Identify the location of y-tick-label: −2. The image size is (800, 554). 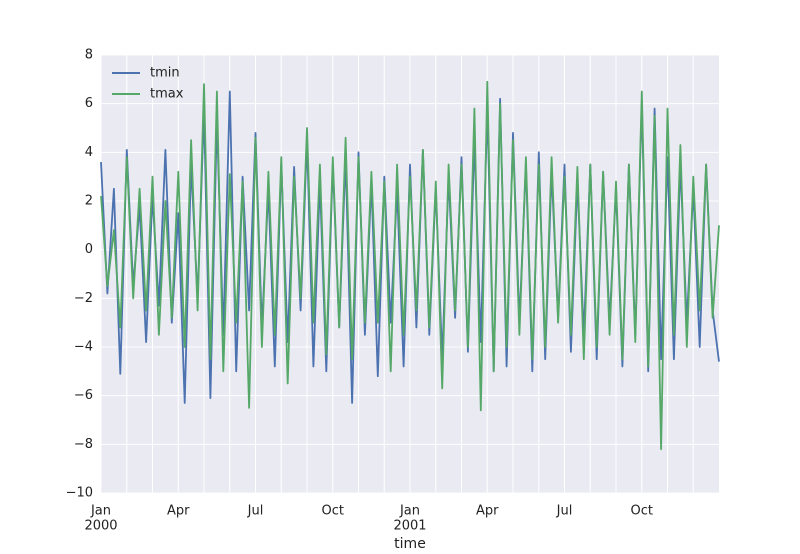
(83, 298).